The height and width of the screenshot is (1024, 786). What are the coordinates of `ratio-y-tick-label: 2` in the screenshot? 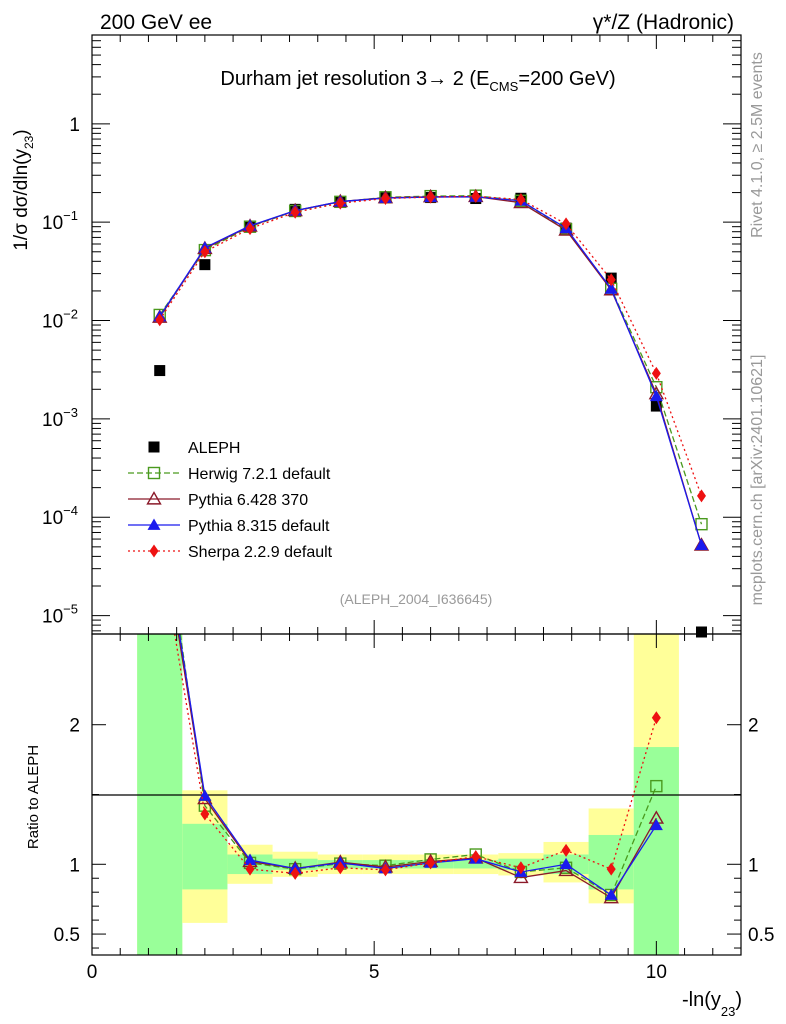 It's located at (74, 726).